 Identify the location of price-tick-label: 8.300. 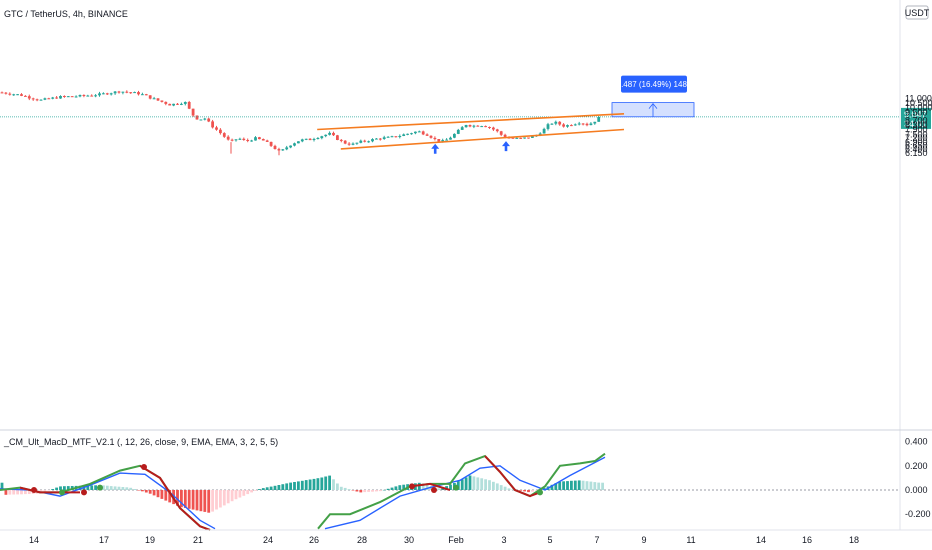
(916, 125).